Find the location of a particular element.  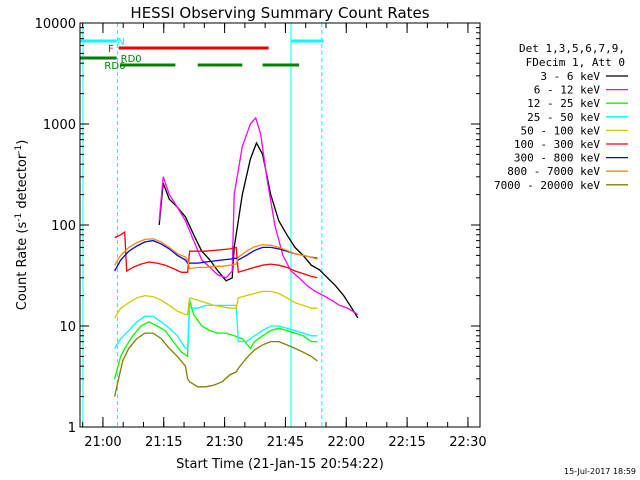

y-tick-label: 1000 is located at coordinates (59, 125).